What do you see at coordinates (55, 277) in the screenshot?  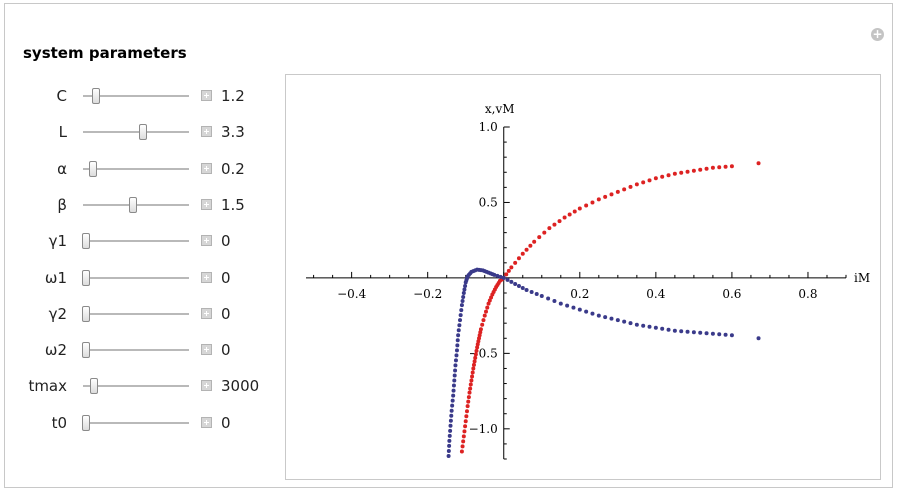 I see `param-label: ω1` at bounding box center [55, 277].